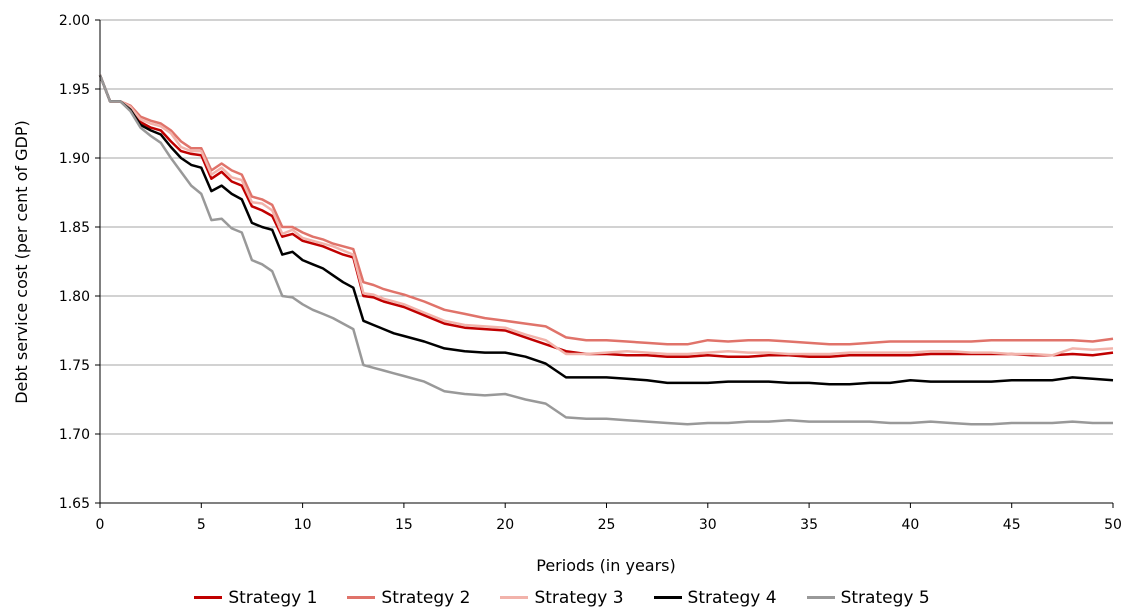 This screenshot has width=1124, height=610. Describe the element at coordinates (1012, 525) in the screenshot. I see `x-tick-label: 45` at that location.